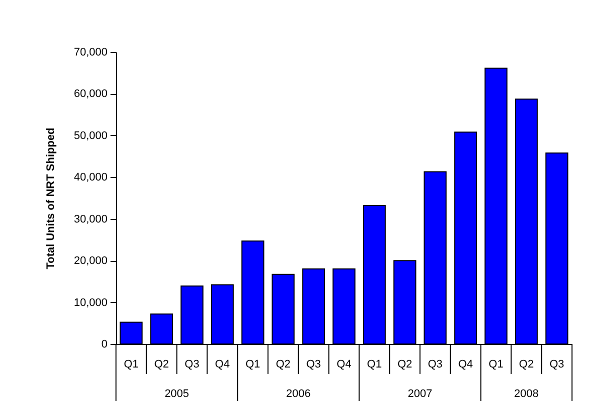 The height and width of the screenshot is (416, 595). Describe the element at coordinates (91, 136) in the screenshot. I see `y-tick-label: 50,000` at that location.